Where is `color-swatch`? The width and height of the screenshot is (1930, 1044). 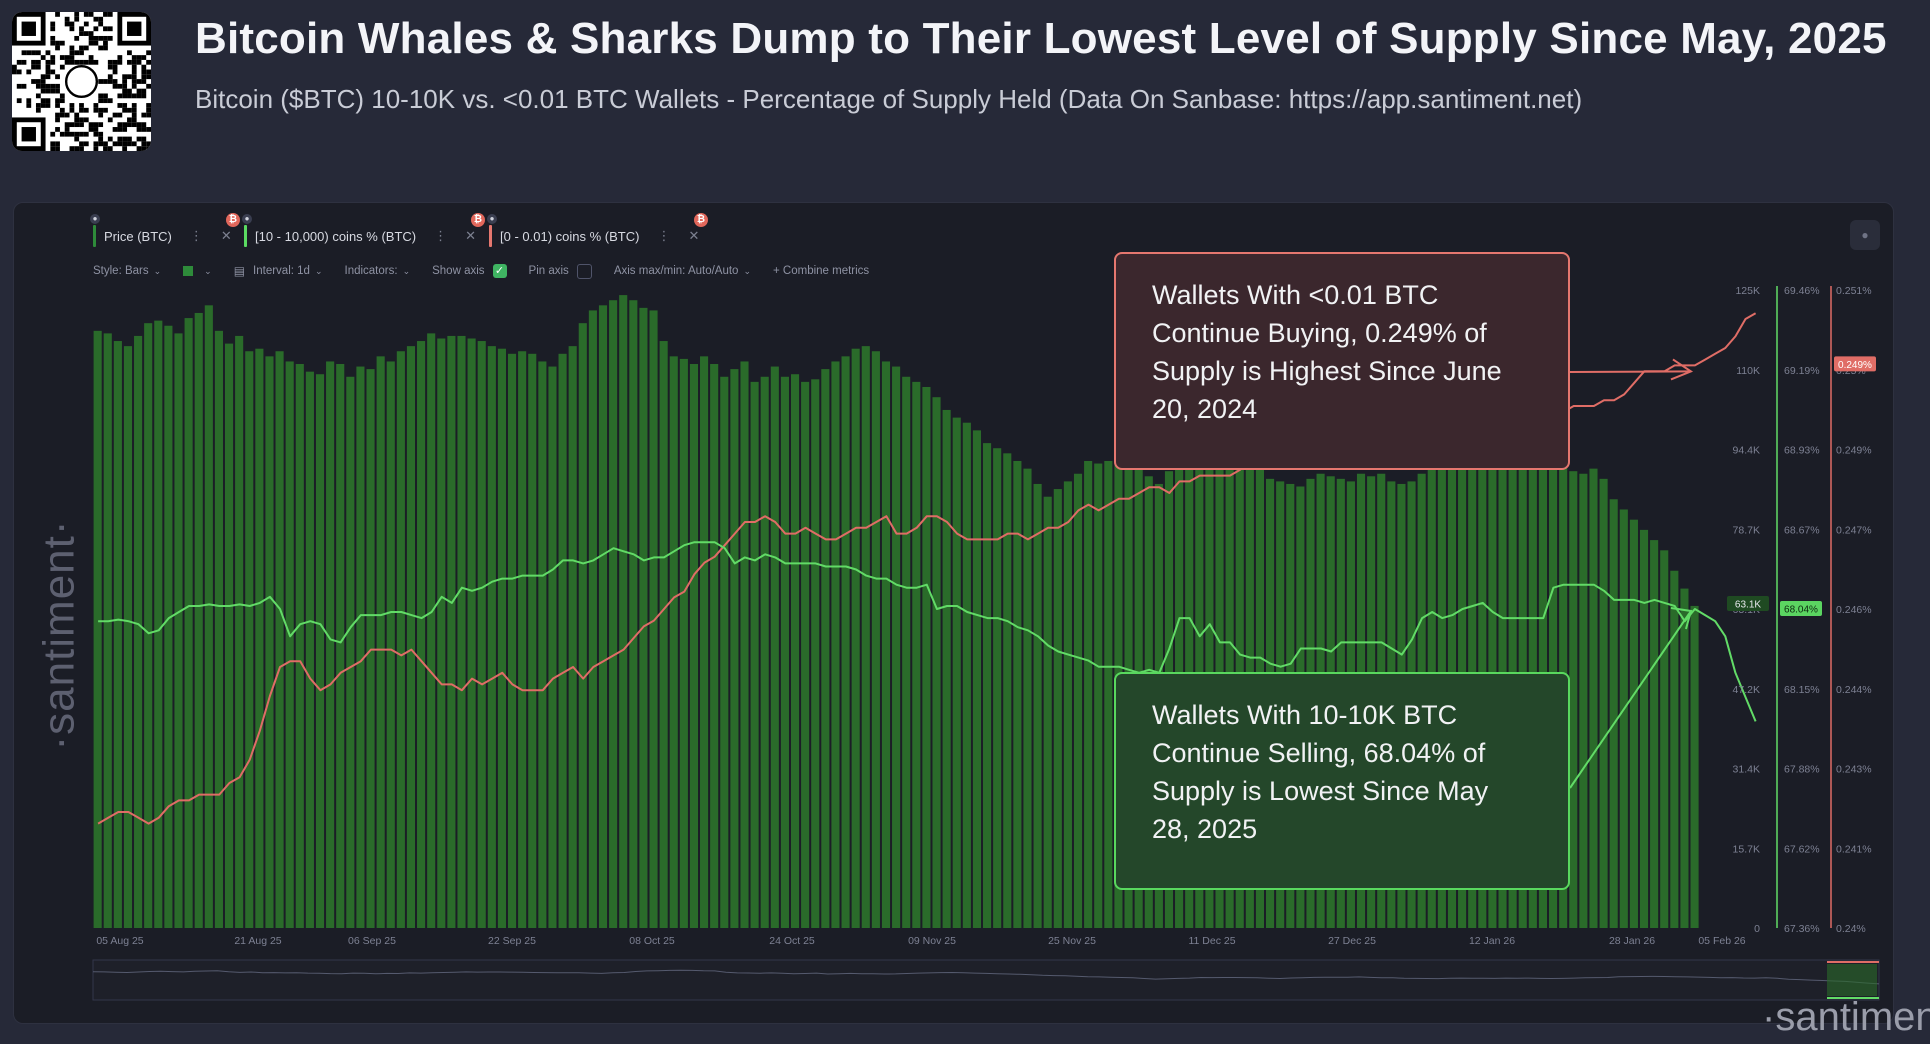 color-swatch is located at coordinates (188, 271).